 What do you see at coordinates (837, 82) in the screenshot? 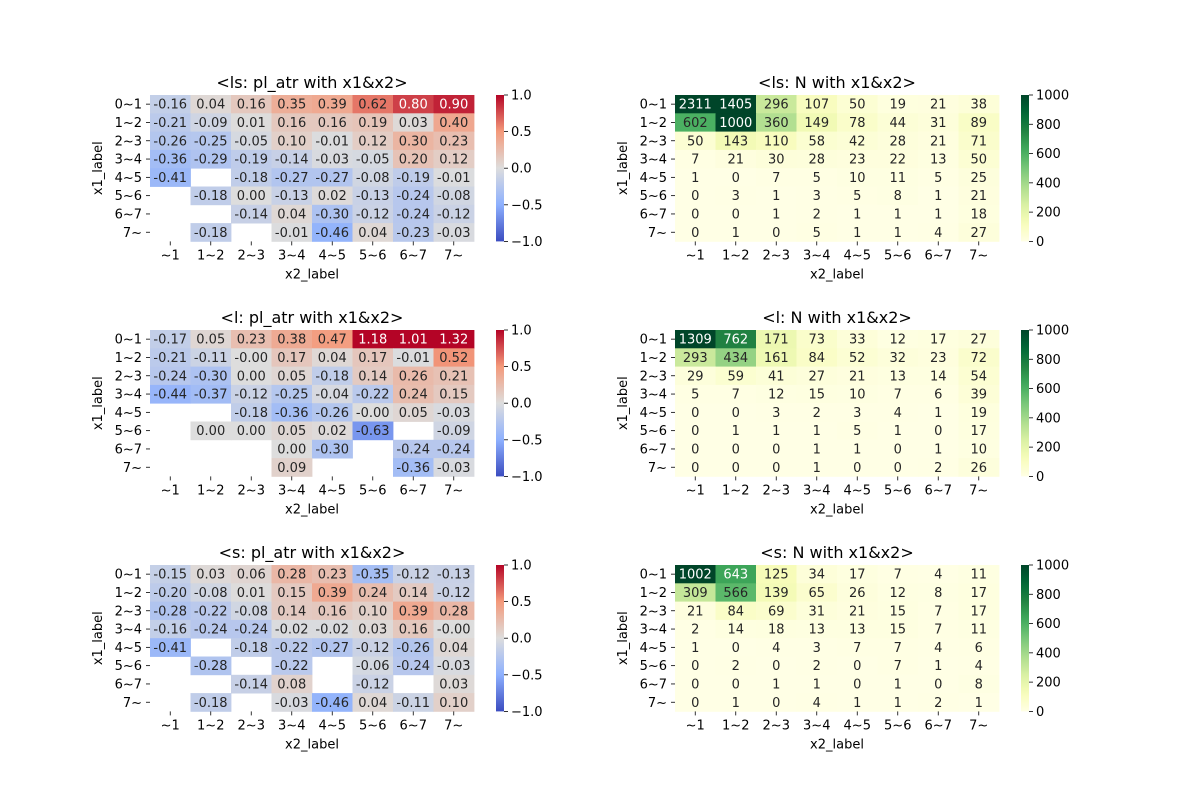
I see `chart-title: <ls: N with x1&x2>` at bounding box center [837, 82].